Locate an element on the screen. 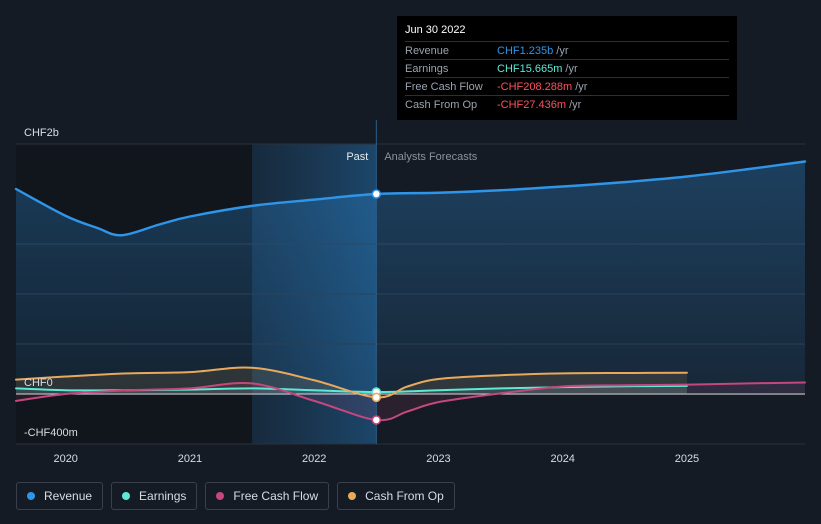 The width and height of the screenshot is (821, 524). x-tick-label: 2024 is located at coordinates (562, 459).